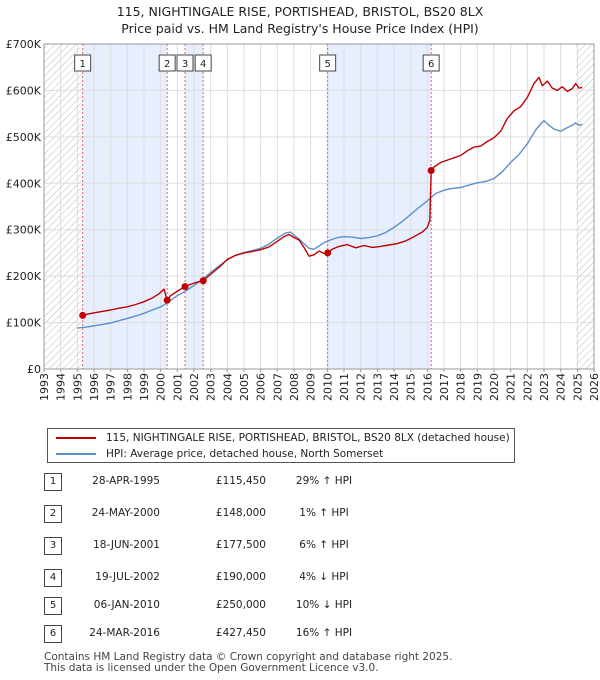 The image size is (600, 680). I want to click on x-tick-label: 2019, so click(477, 387).